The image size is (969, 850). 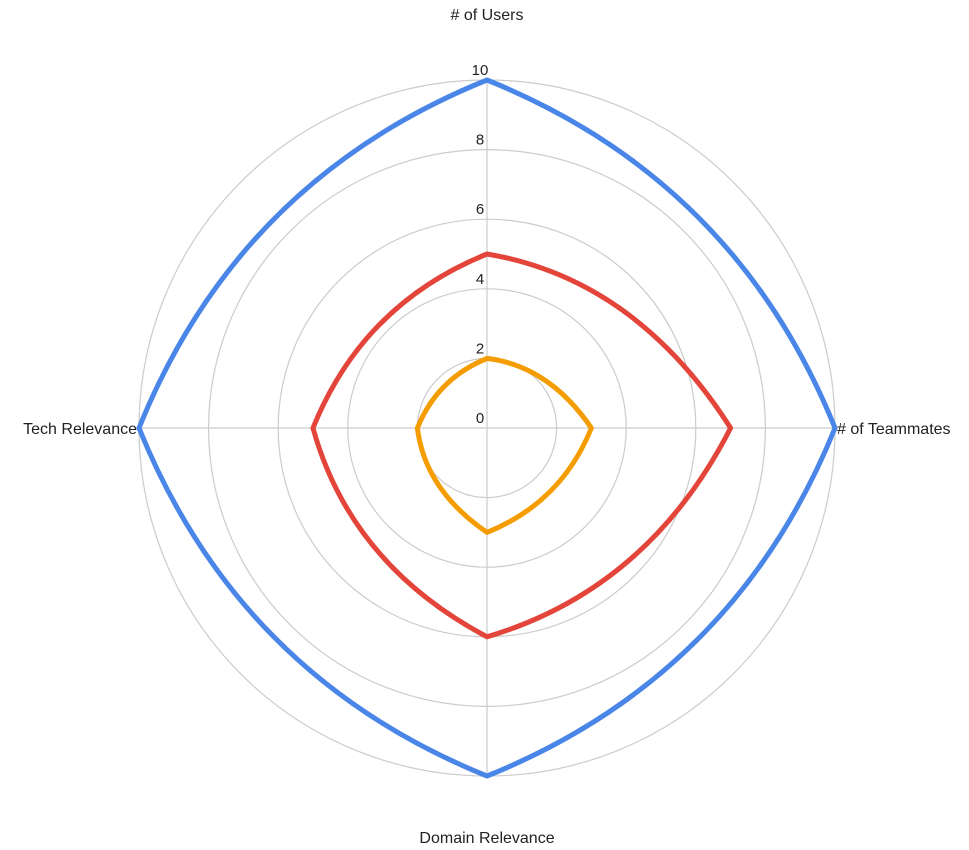 I want to click on tick-label-2: 2, so click(x=480, y=348).